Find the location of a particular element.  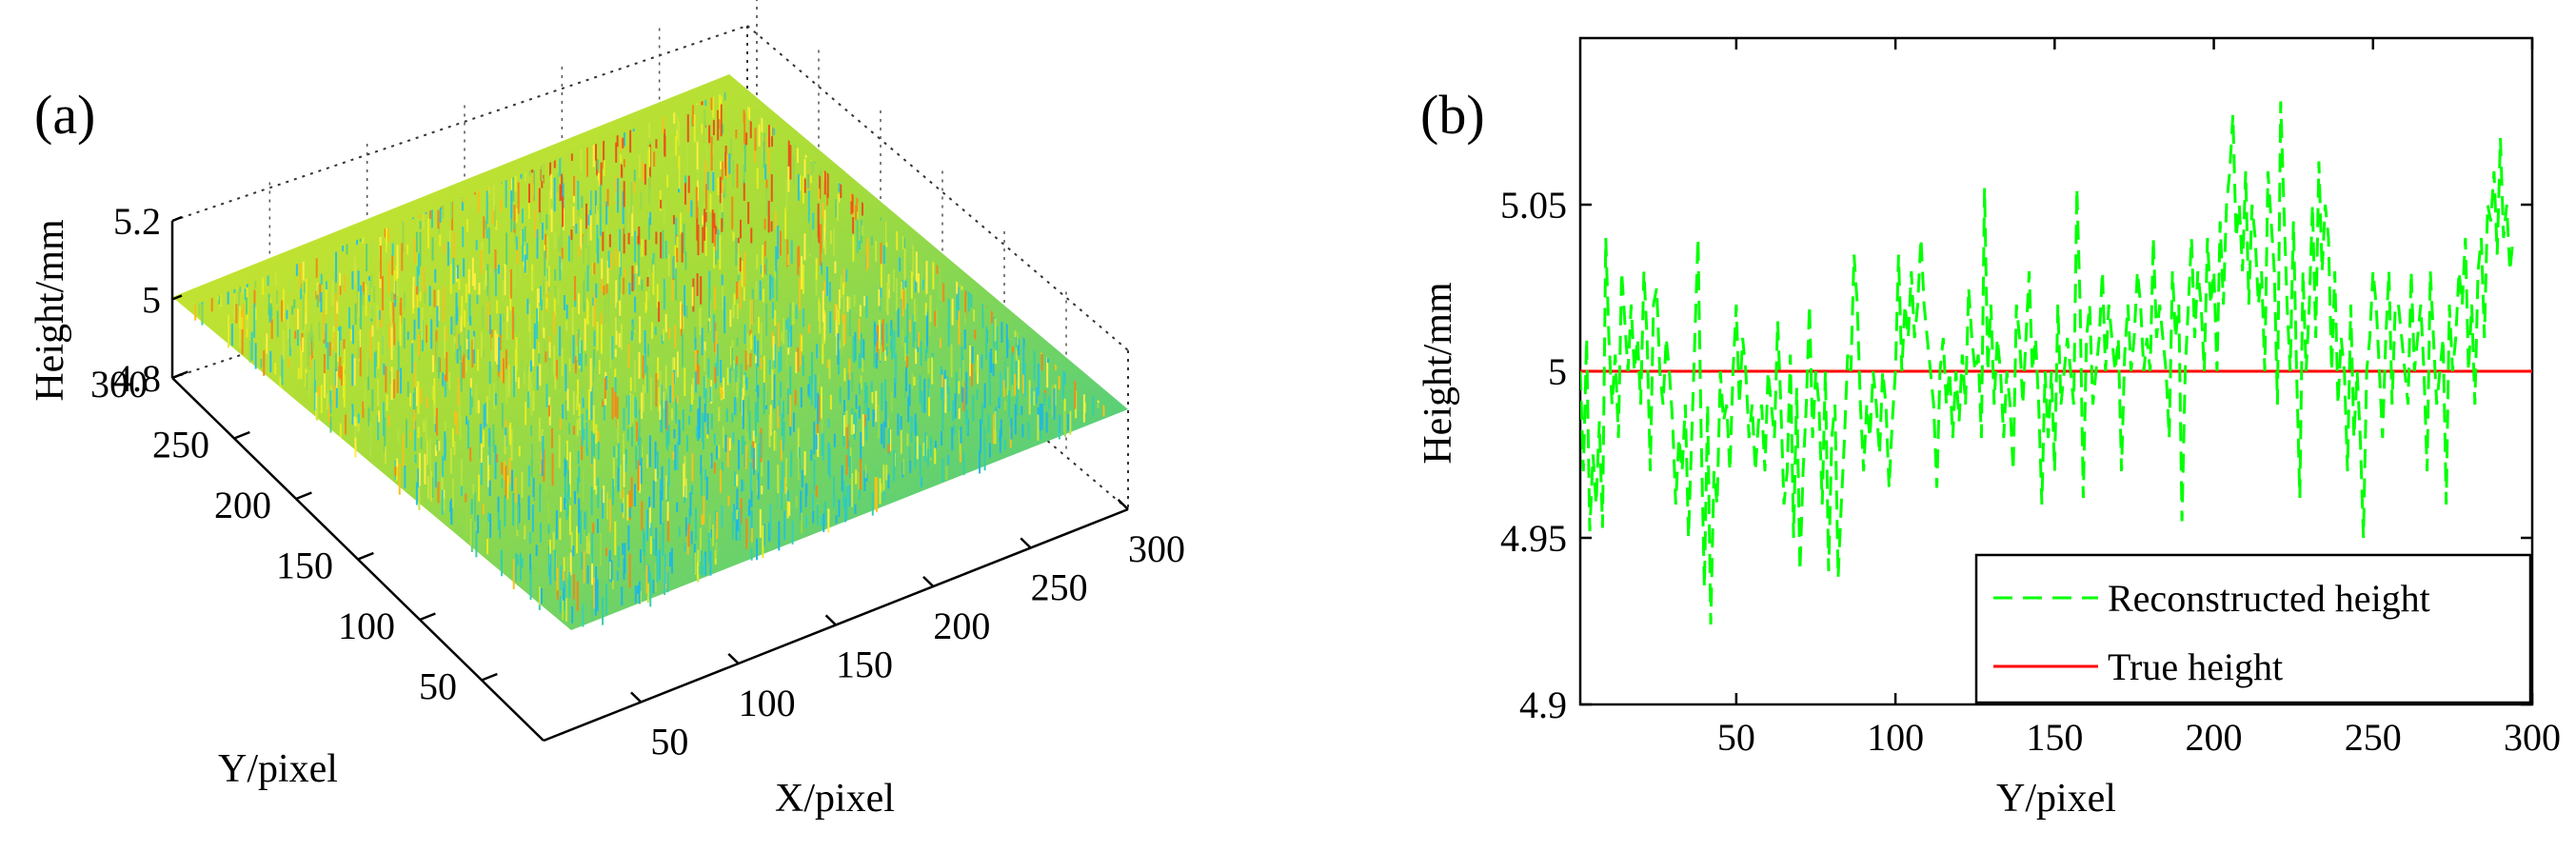

panel-b-label: (b) is located at coordinates (1452, 115).